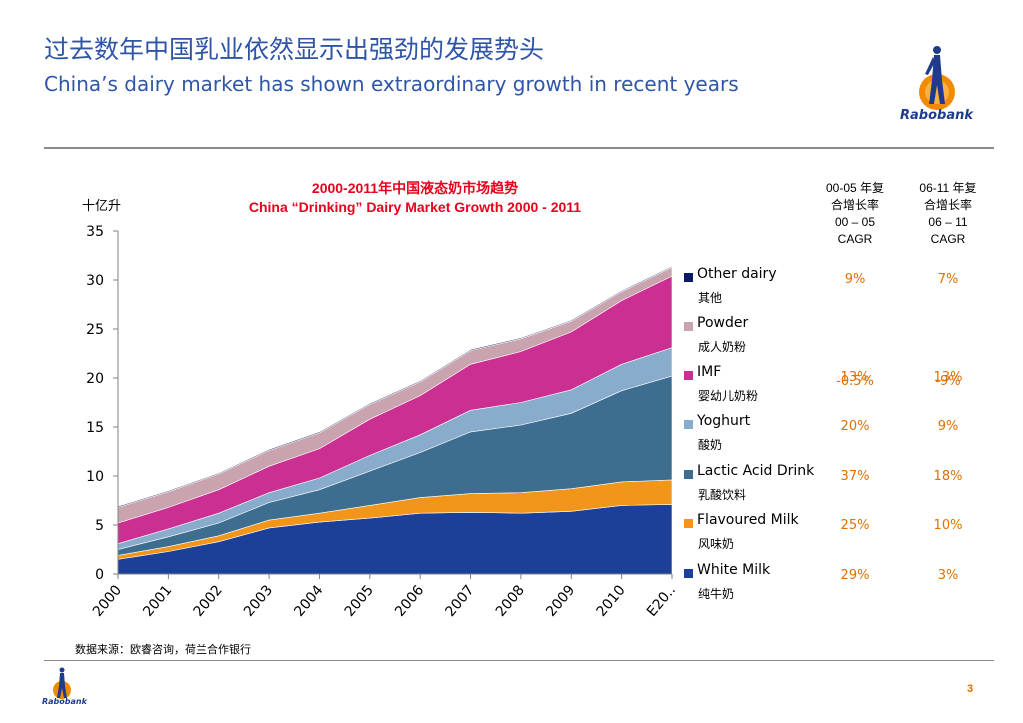  What do you see at coordinates (722, 347) in the screenshot?
I see `legend-label-zh: 成人奶粉` at bounding box center [722, 347].